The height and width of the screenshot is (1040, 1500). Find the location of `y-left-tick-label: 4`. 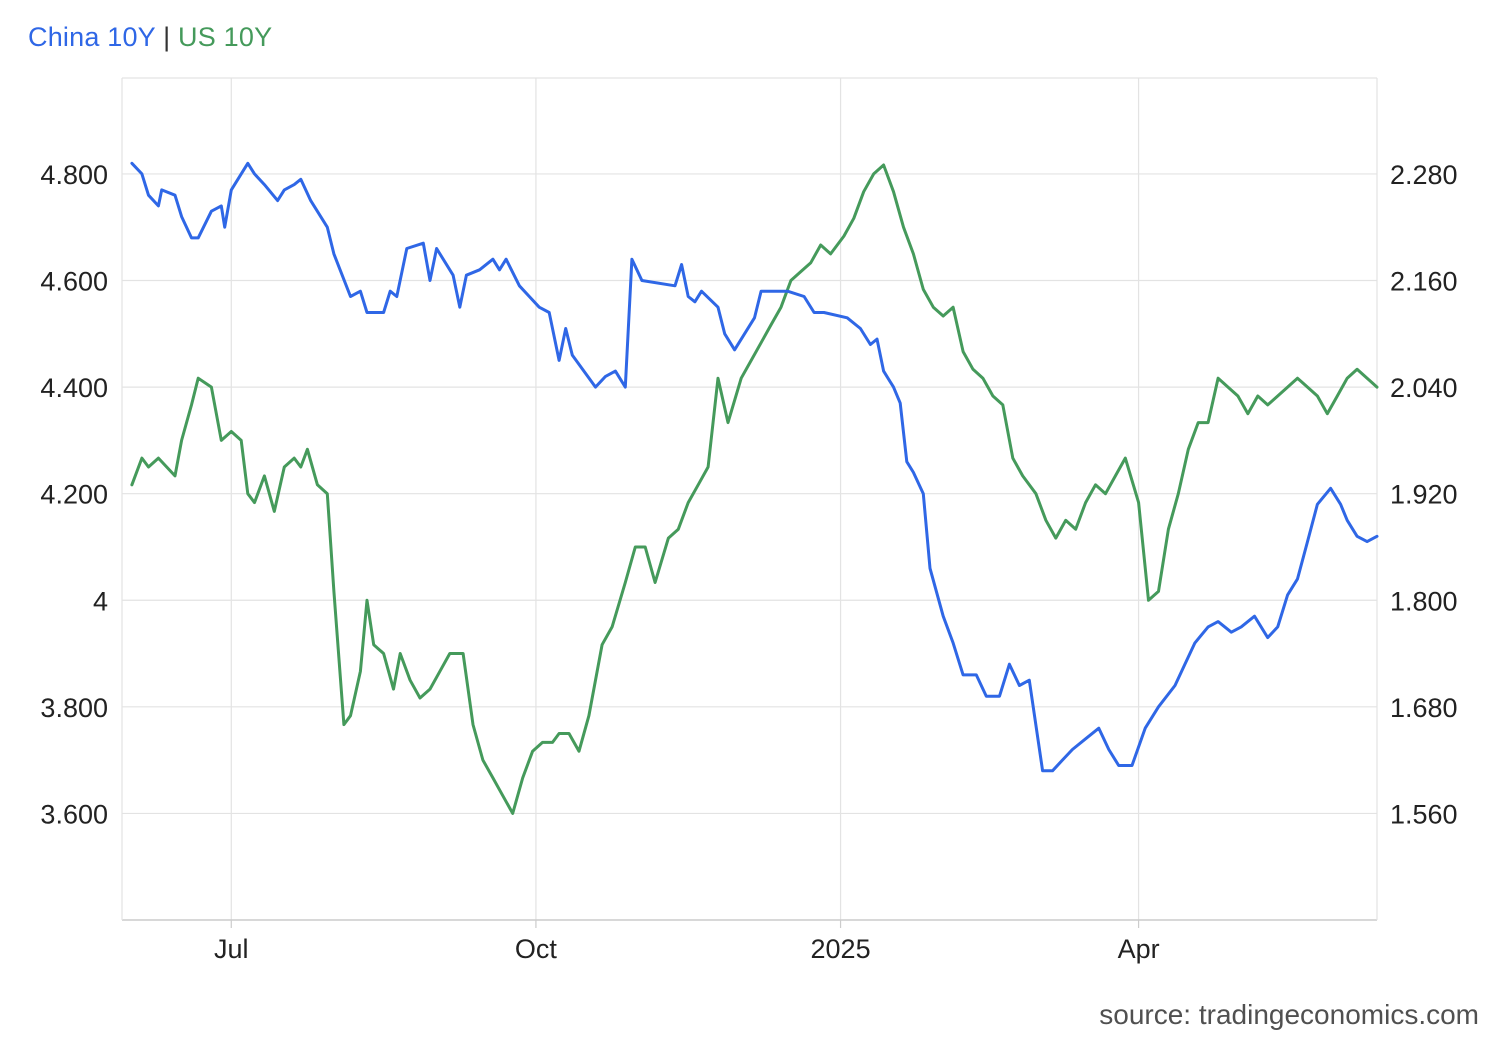

y-left-tick-label: 4 is located at coordinates (100, 601).